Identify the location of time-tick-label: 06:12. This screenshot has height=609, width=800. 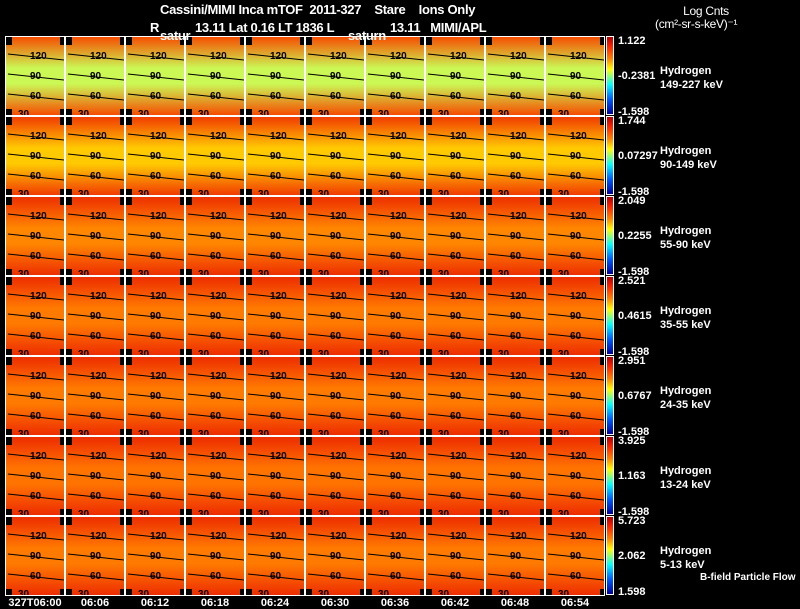
(155, 603).